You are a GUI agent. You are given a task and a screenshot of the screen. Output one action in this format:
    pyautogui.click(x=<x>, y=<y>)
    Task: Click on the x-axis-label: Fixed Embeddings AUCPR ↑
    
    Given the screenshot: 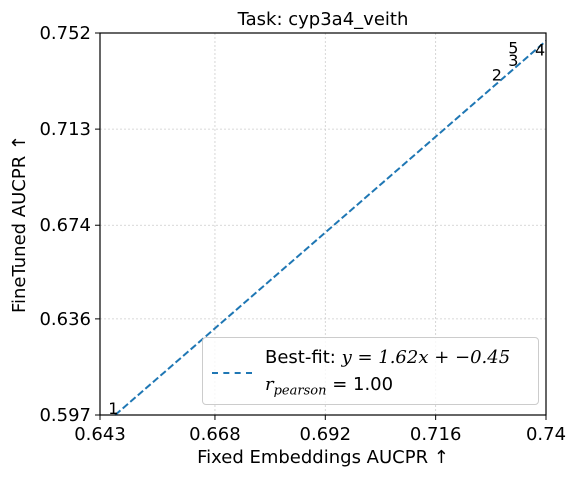 What is the action you would take?
    pyautogui.click(x=323, y=457)
    